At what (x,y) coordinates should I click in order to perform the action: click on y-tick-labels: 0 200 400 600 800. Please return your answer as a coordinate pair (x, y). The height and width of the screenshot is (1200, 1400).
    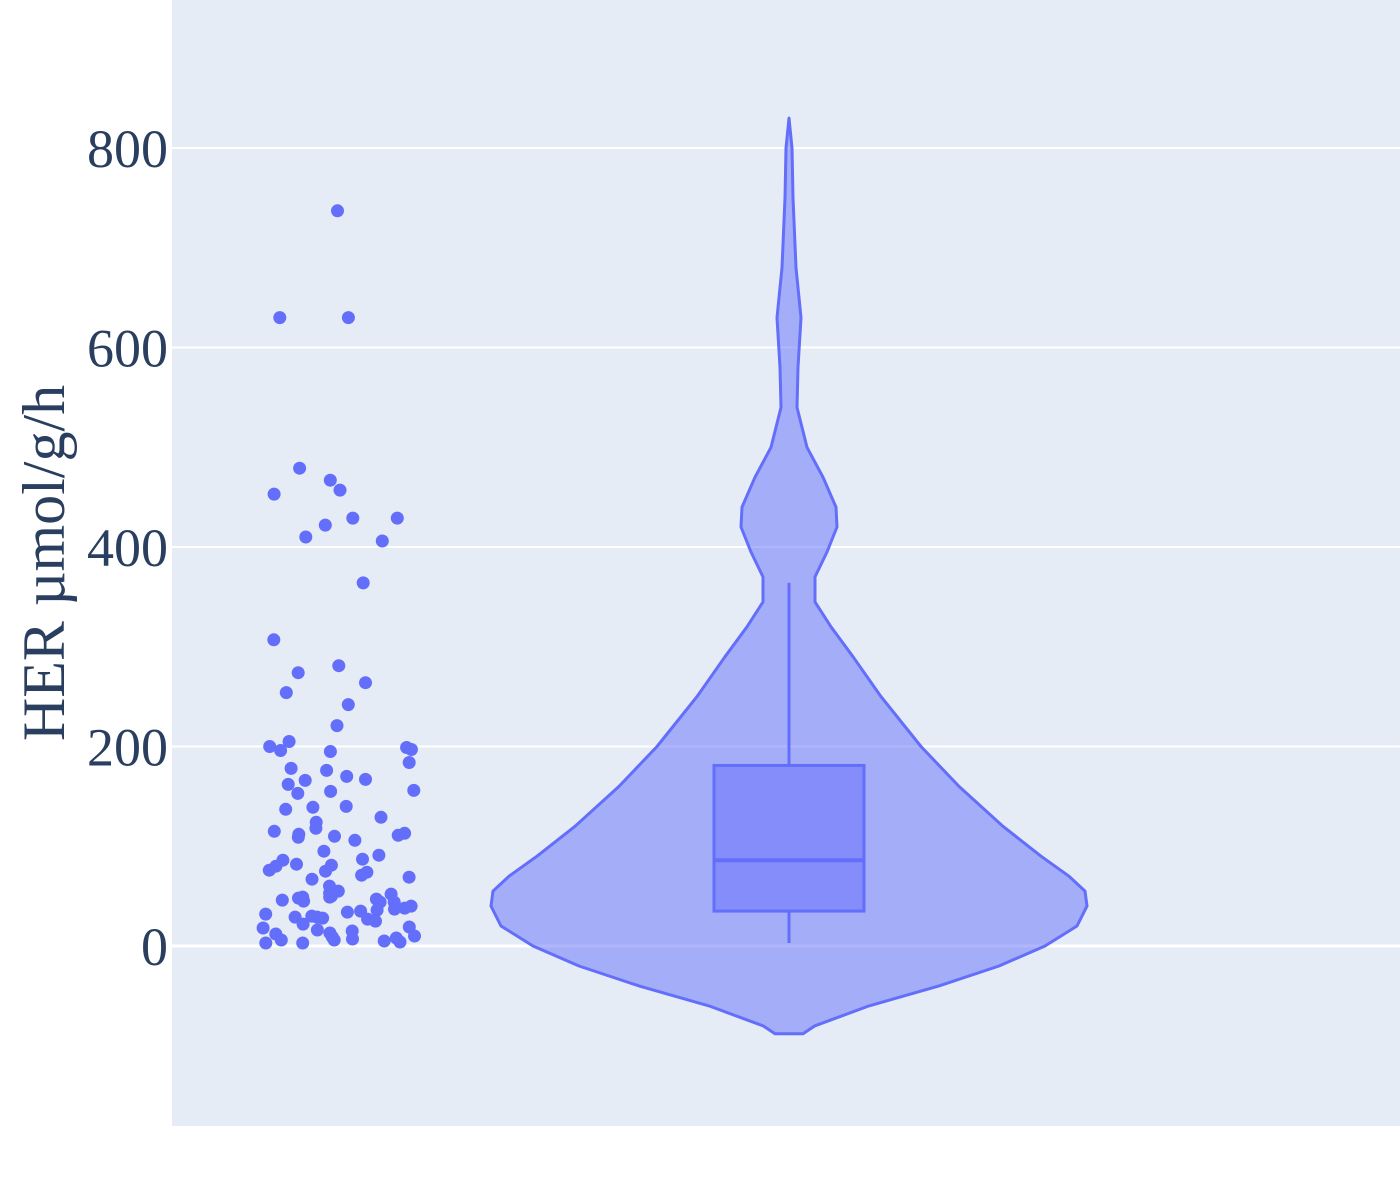
    Looking at the image, I should click on (127, 548).